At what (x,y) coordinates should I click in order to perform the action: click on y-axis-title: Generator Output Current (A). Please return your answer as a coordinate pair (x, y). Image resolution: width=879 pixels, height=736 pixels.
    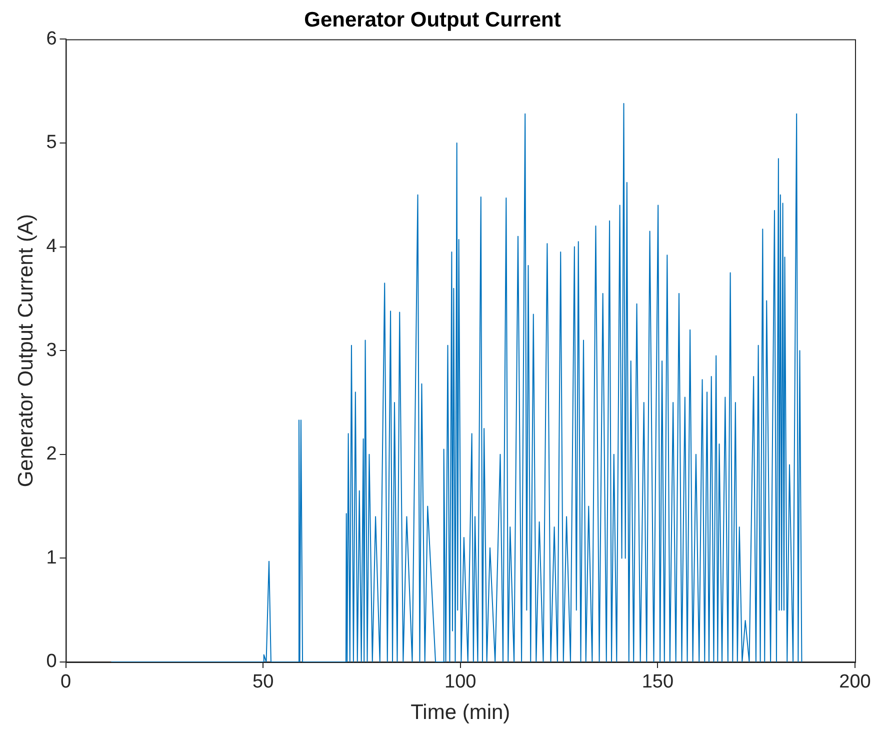
    Looking at the image, I should click on (26, 351).